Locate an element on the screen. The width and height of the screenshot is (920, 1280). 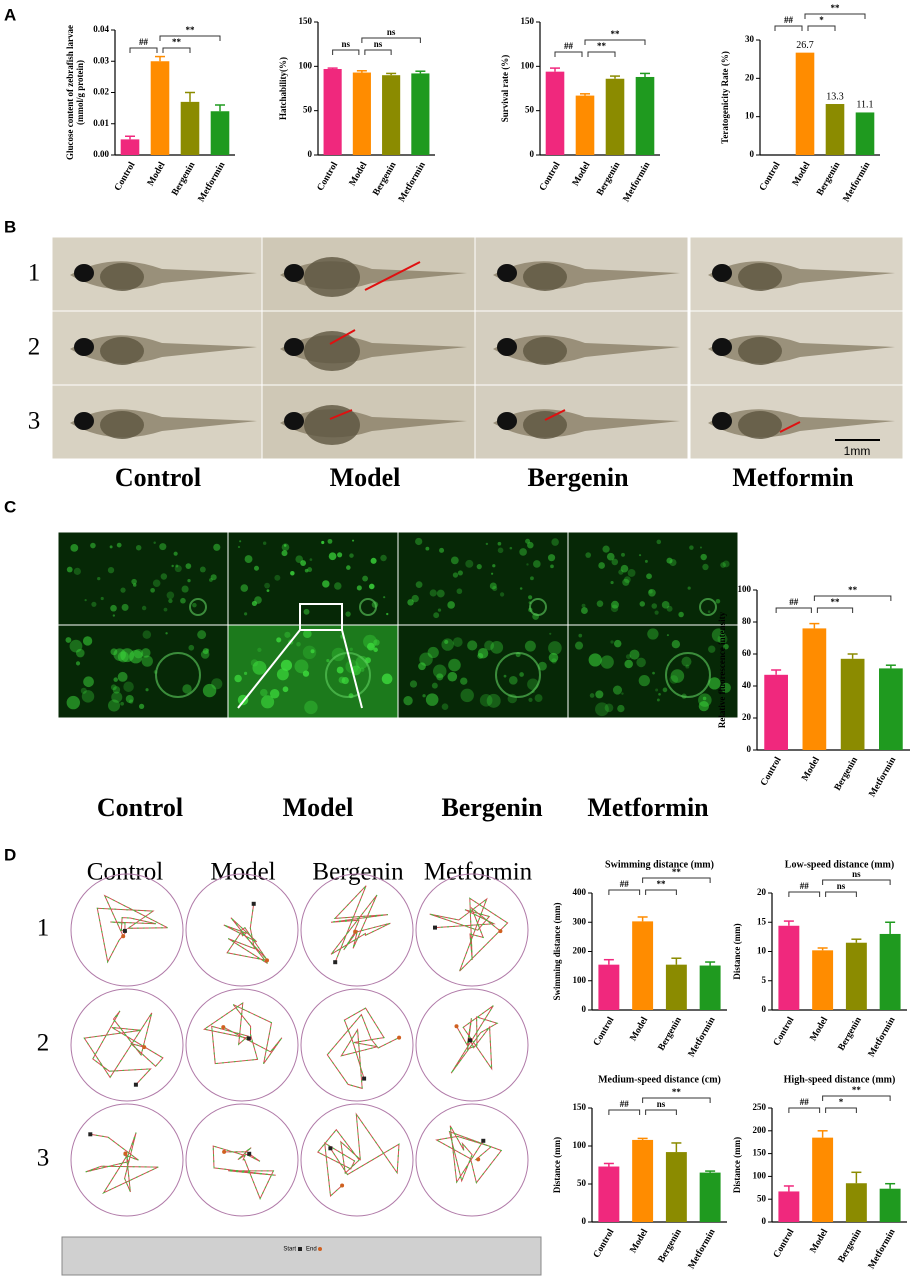
y-axis-label: Survival rate (%) is located at coordinates (505, 89).